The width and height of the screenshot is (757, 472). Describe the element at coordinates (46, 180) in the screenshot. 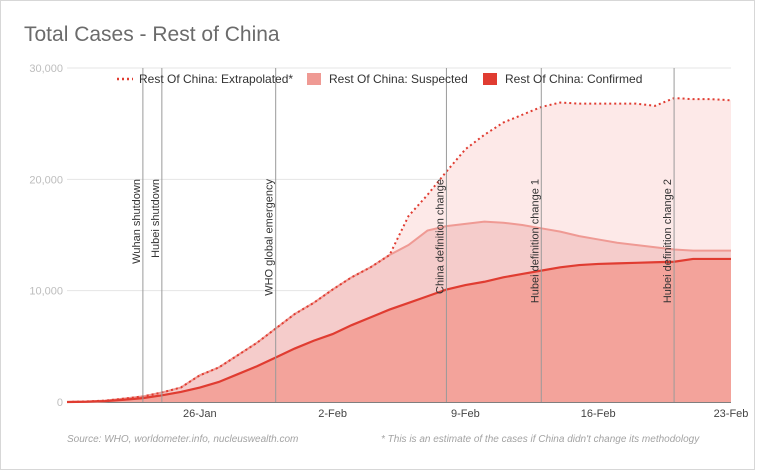

I see `y-tick-label: 20,000` at that location.